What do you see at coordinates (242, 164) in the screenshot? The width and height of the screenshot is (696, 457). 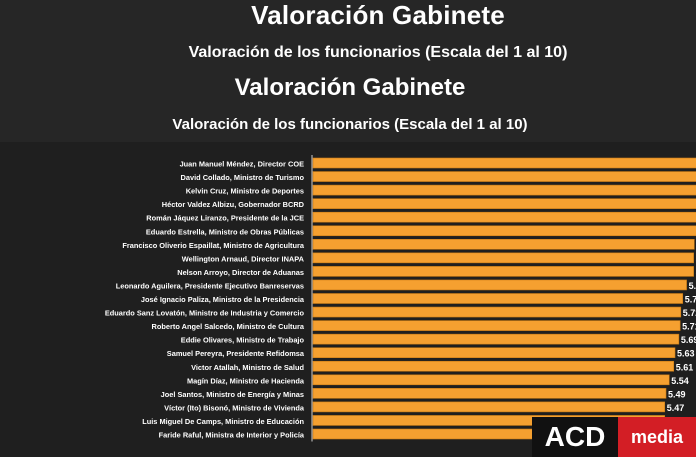 I see `category-label: Juan Manuel Méndez, Director COE` at bounding box center [242, 164].